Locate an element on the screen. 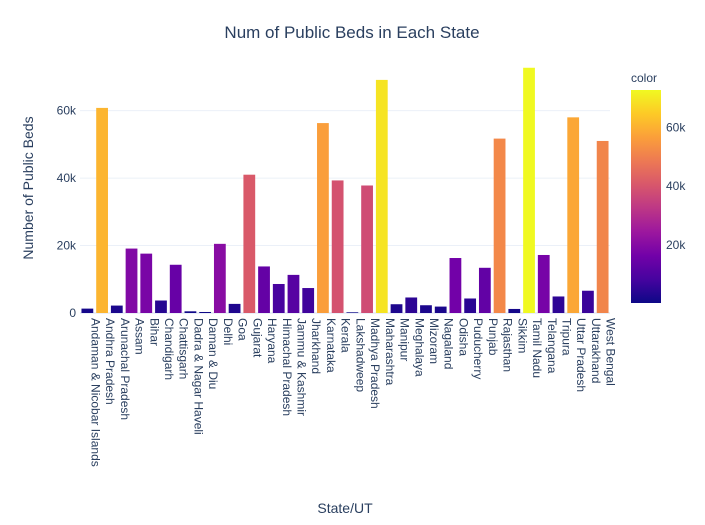  x-tick-label: Lakshadweep is located at coordinates (360, 355).